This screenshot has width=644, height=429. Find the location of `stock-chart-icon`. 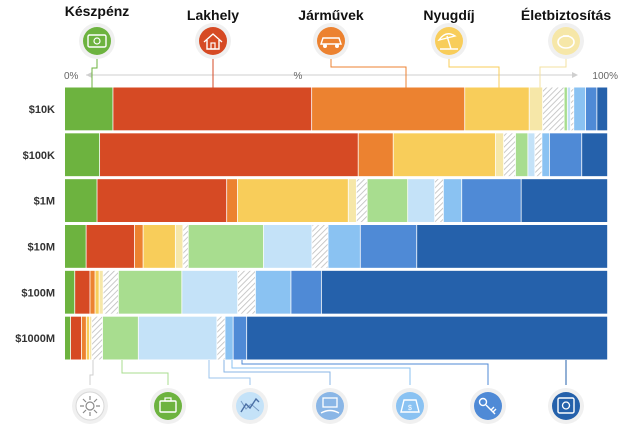

stock-chart-icon is located at coordinates (250, 406).